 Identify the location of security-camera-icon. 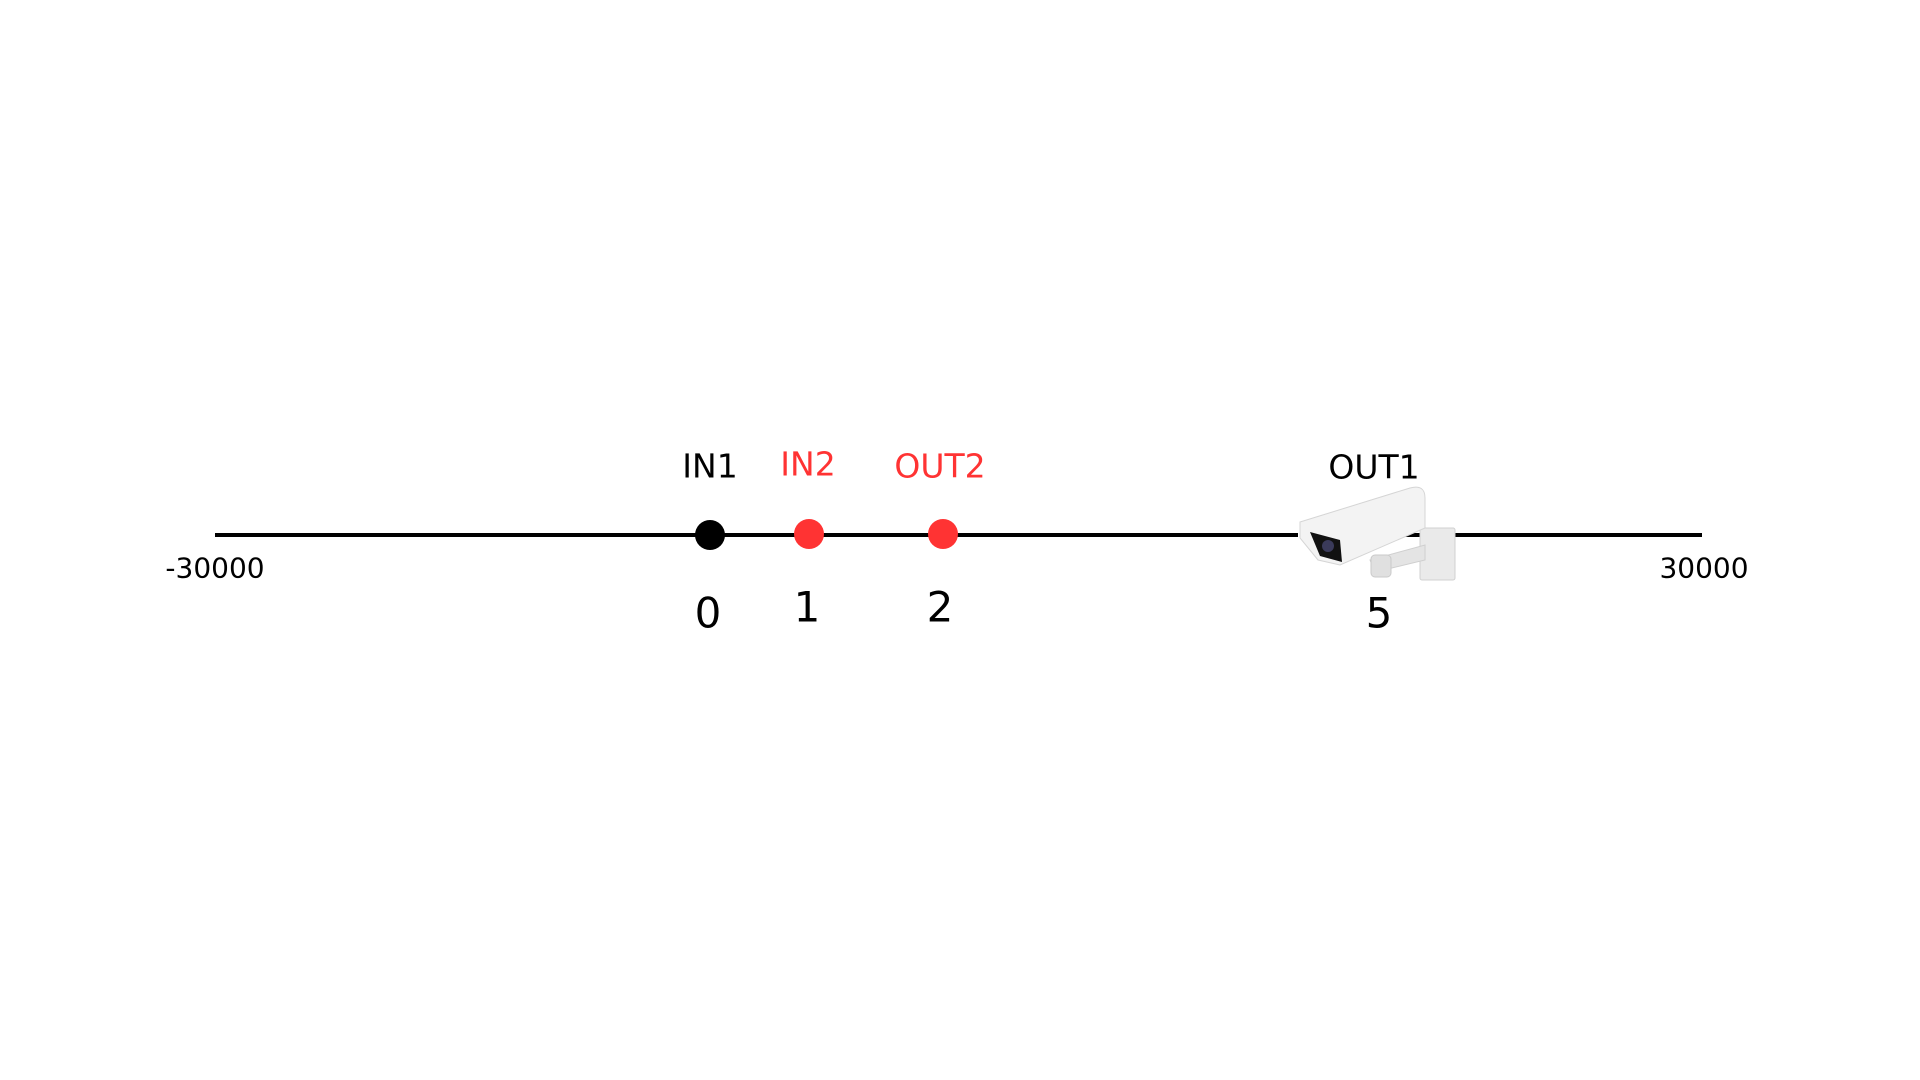
(1377, 533).